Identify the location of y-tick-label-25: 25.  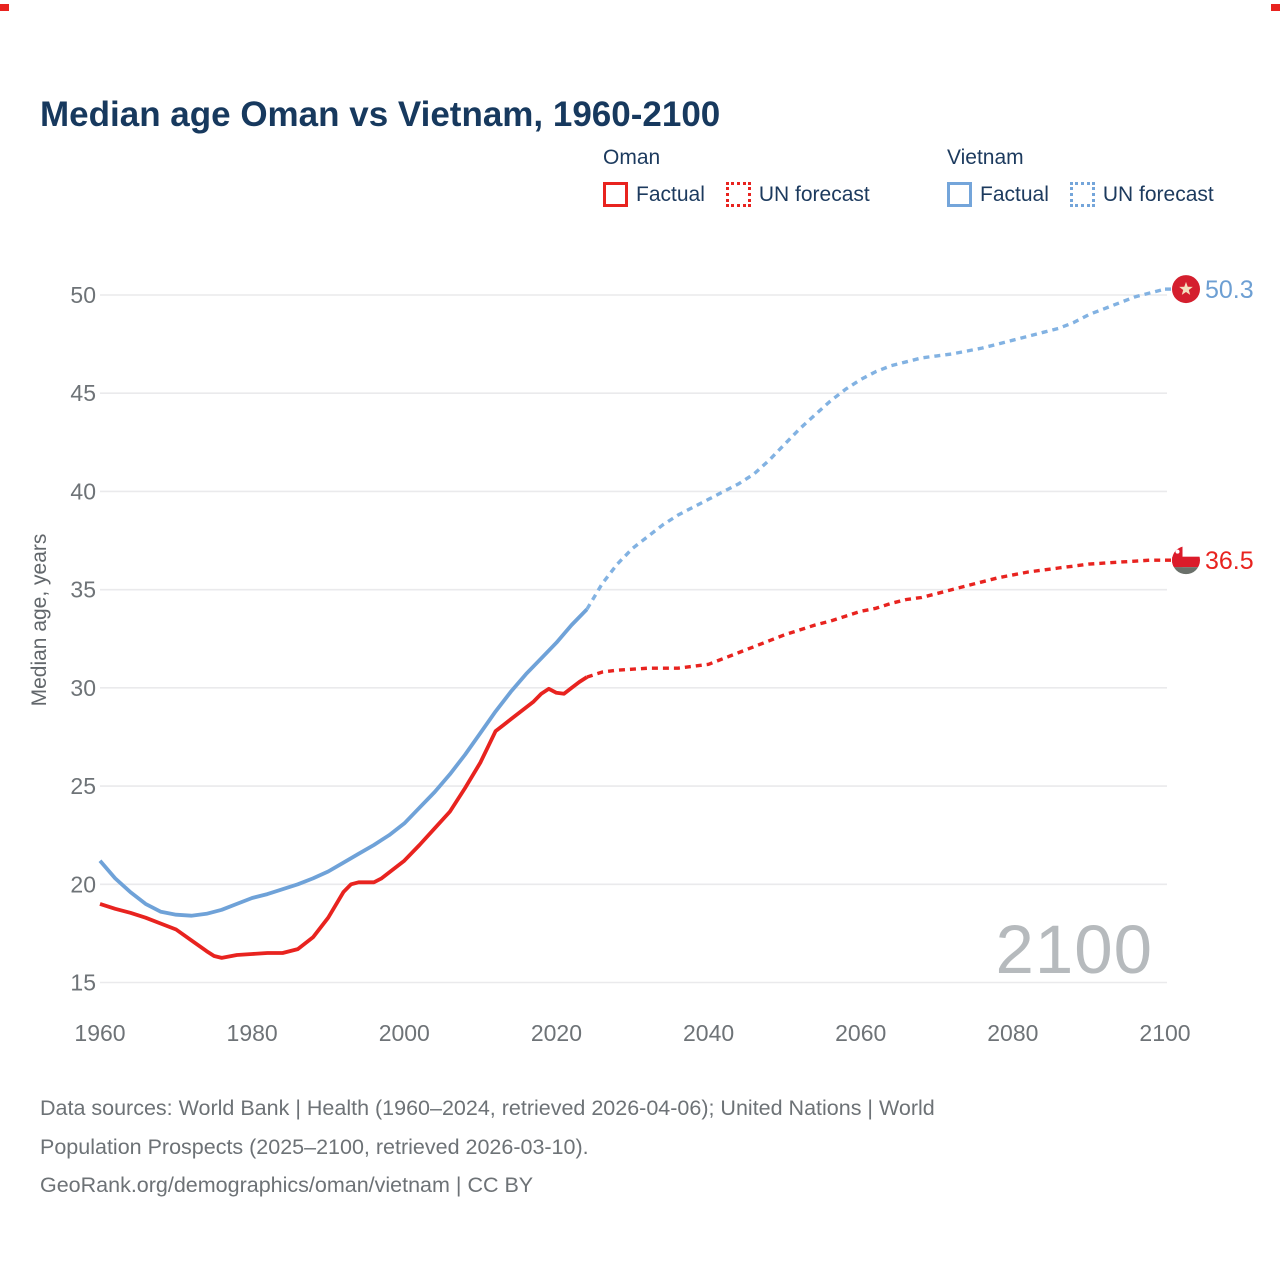
(83, 786).